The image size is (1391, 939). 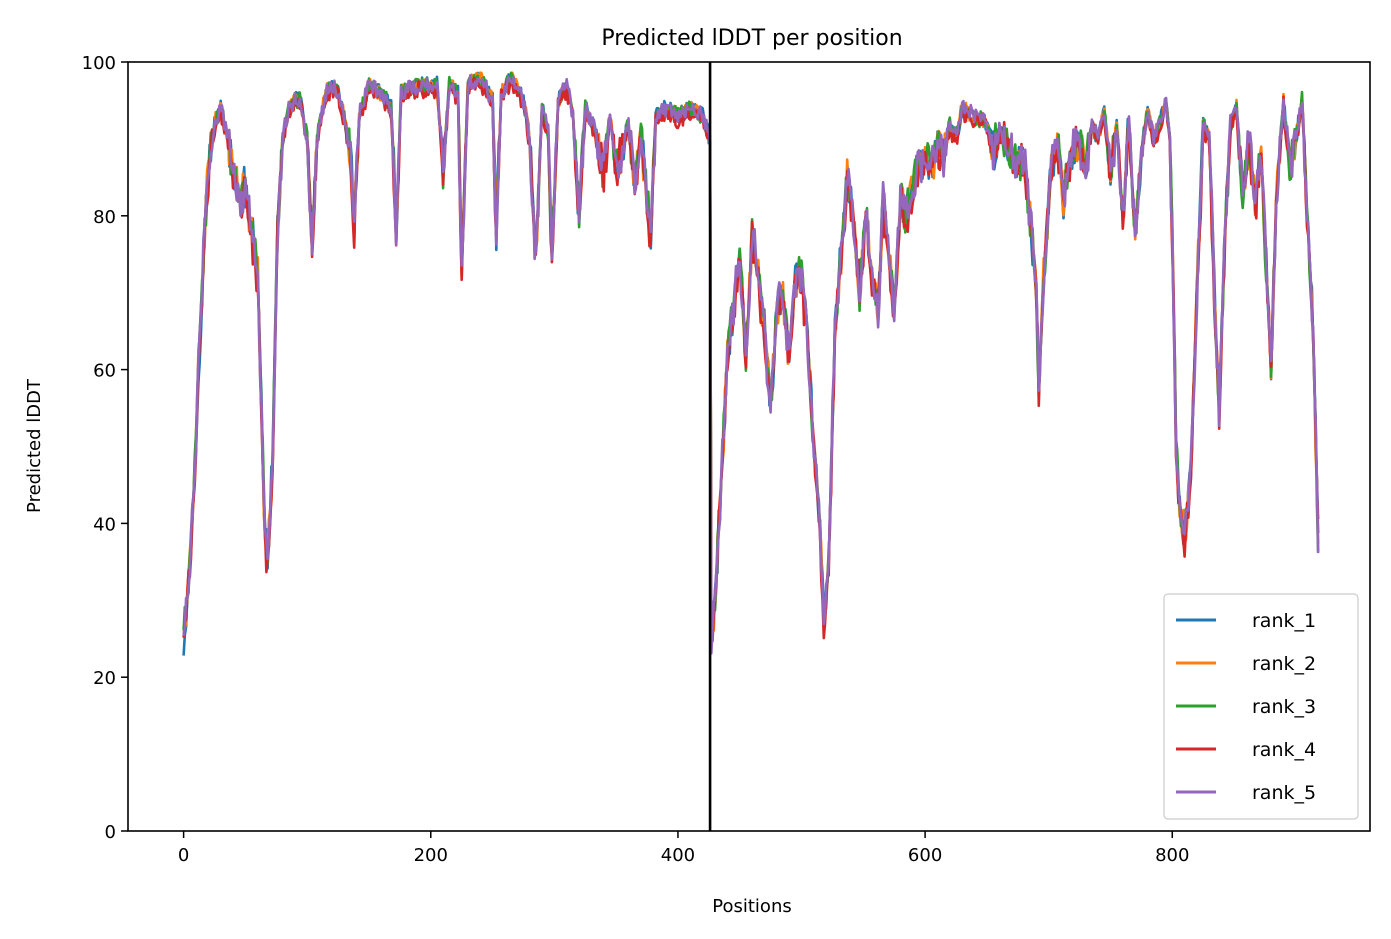 I want to click on y-axis-label: Predicted lDDT, so click(x=34, y=445).